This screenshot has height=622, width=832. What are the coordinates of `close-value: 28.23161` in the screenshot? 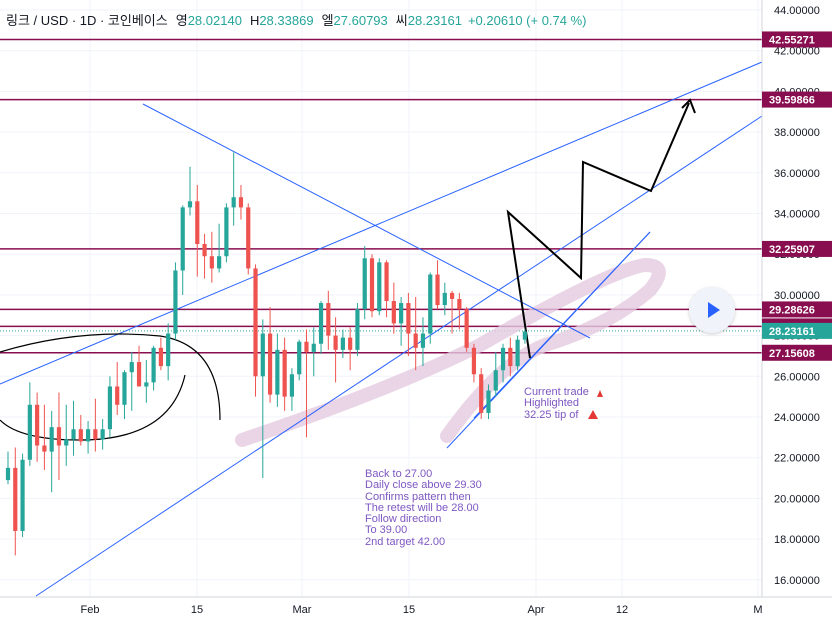 It's located at (434, 20).